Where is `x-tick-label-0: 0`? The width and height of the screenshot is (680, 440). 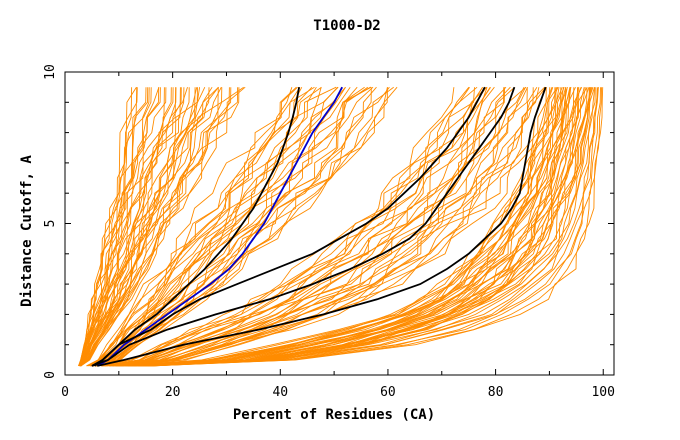 x-tick-label-0: 0 is located at coordinates (65, 392).